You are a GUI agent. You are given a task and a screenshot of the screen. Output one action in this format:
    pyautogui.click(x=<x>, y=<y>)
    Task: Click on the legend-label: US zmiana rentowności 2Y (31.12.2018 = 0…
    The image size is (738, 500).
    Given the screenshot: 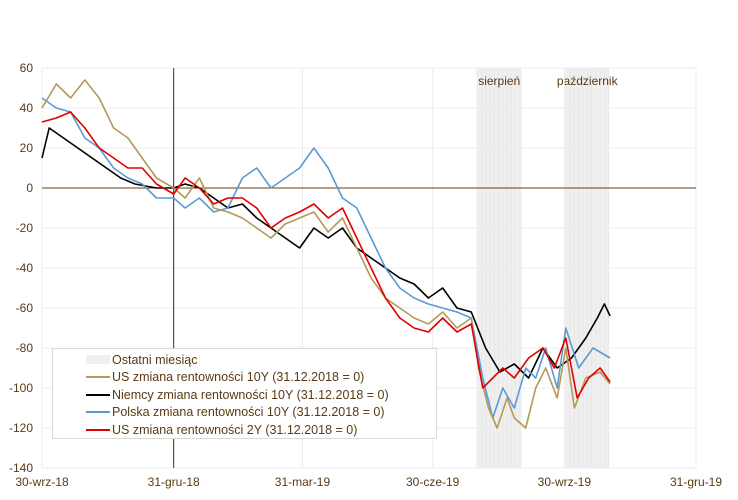 What is the action you would take?
    pyautogui.click(x=235, y=429)
    